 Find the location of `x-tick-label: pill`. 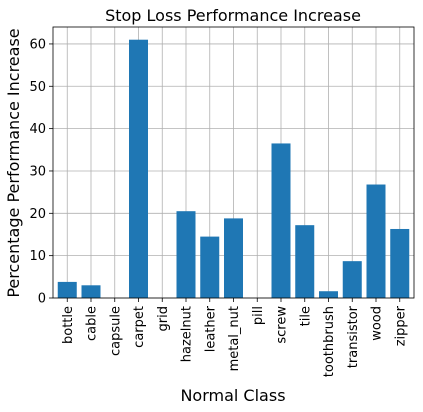

x-tick-label: pill is located at coordinates (258, 315).